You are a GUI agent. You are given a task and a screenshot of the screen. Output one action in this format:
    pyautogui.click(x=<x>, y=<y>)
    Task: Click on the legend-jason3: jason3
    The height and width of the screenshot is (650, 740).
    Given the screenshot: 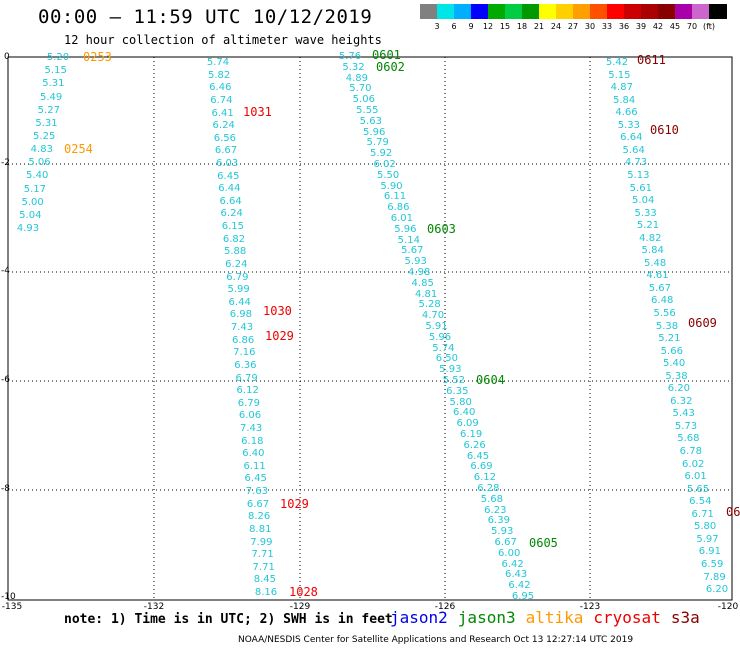 What is the action you would take?
    pyautogui.click(x=486, y=617)
    